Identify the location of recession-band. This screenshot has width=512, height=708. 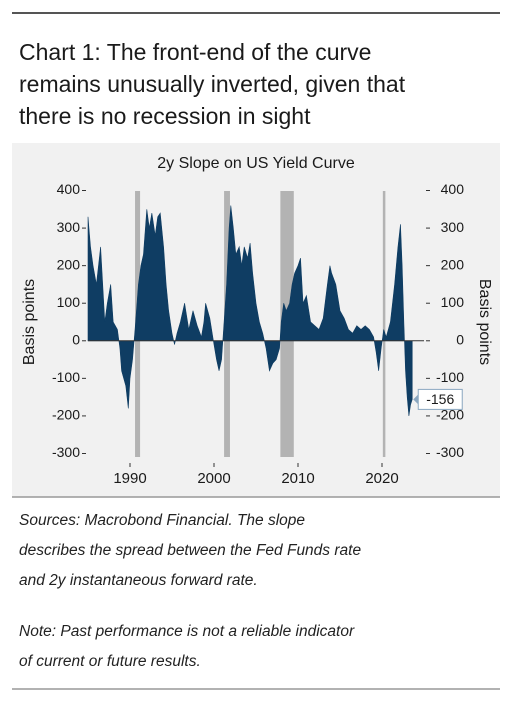
(384, 324).